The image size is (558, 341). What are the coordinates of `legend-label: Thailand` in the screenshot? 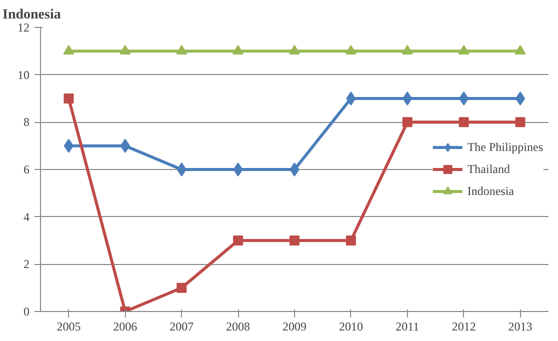 It's located at (488, 169).